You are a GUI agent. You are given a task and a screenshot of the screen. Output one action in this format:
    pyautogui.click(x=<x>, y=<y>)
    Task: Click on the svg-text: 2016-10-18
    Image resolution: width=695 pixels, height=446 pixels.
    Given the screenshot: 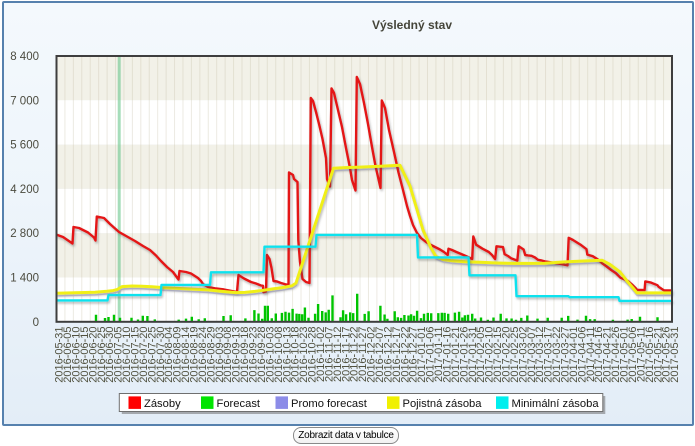 What is the action you would take?
    pyautogui.click(x=296, y=355)
    